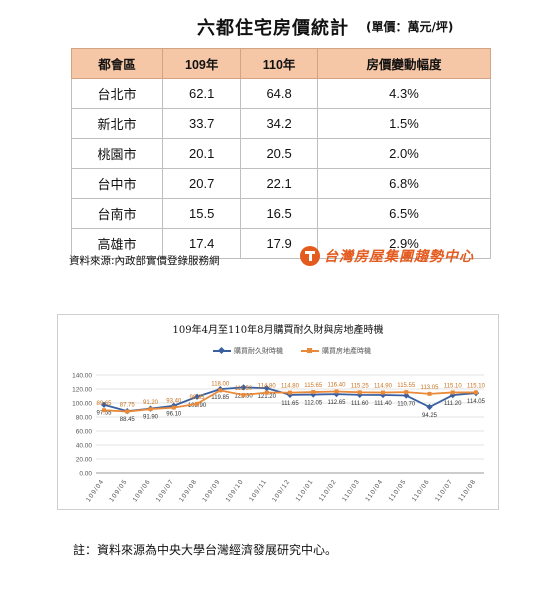 This screenshot has height=600, width=558. I want to click on chart-legend: 購買耐久財時機 購買房地產時機, so click(292, 351).